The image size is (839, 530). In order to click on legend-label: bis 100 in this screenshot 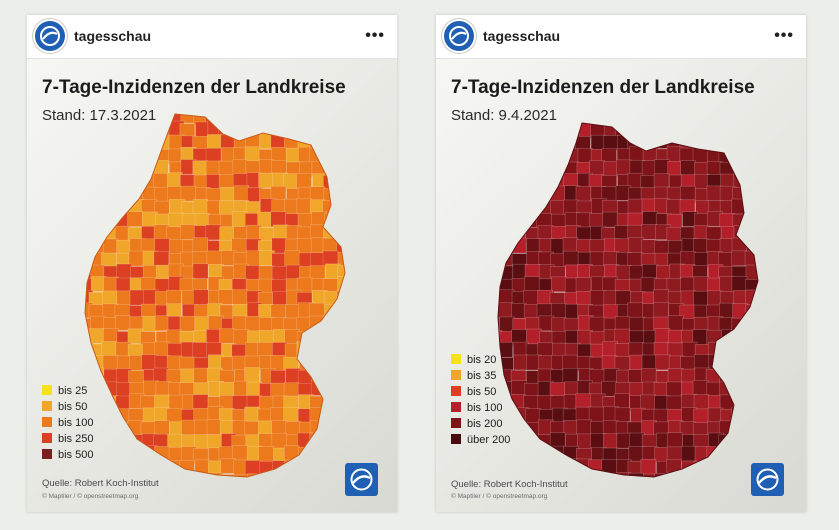, I will do `click(485, 408)`.